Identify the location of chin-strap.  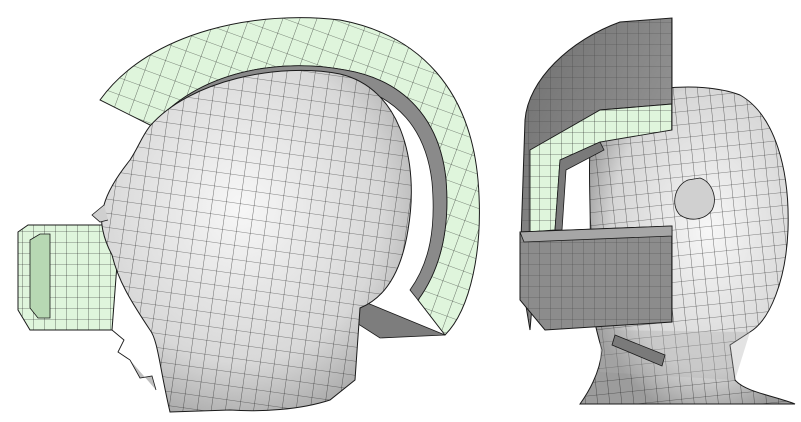
(638, 350).